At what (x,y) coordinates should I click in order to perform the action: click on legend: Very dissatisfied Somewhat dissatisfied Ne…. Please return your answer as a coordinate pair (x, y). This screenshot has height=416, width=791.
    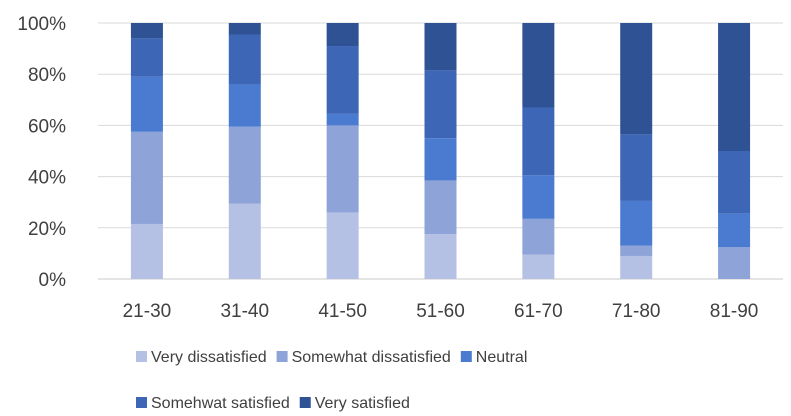
    Looking at the image, I should click on (331, 380).